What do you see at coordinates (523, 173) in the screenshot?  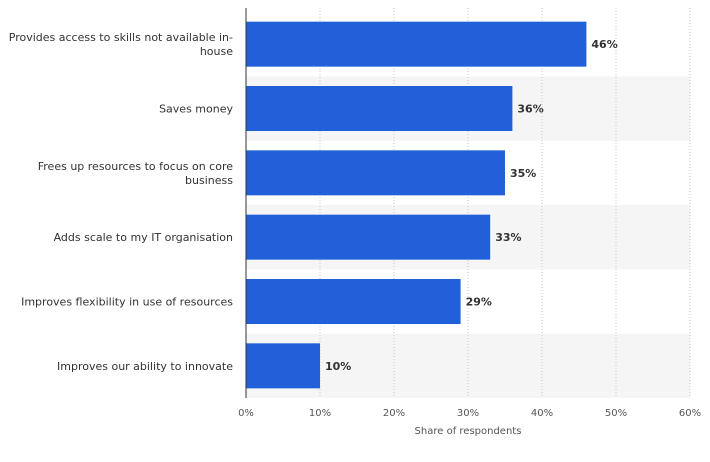 I see `bar-value-label: 35%` at bounding box center [523, 173].